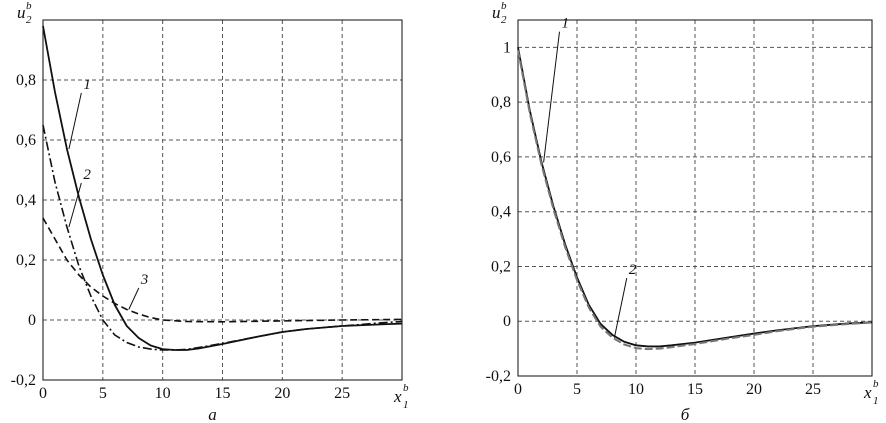  Describe the element at coordinates (29, 20) in the screenshot. I see `panel-1-y-axis-sub: 2` at that location.